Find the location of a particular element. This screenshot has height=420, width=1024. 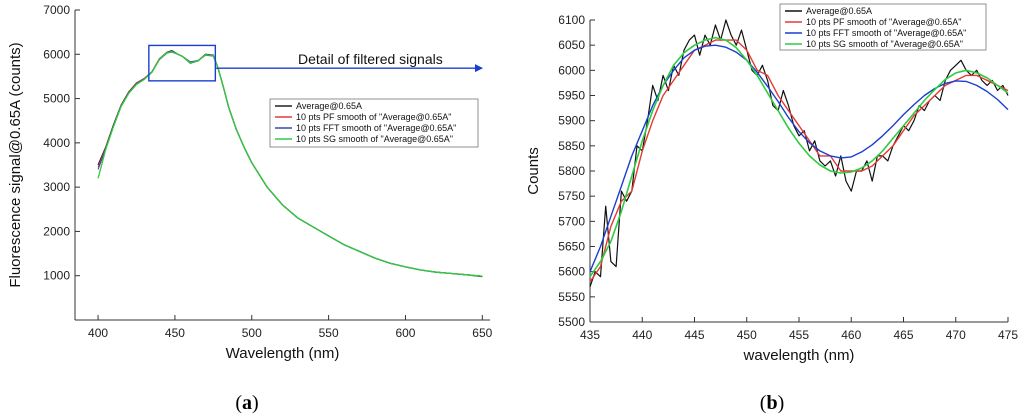

panel-a-label: a is located at coordinates (247, 403).